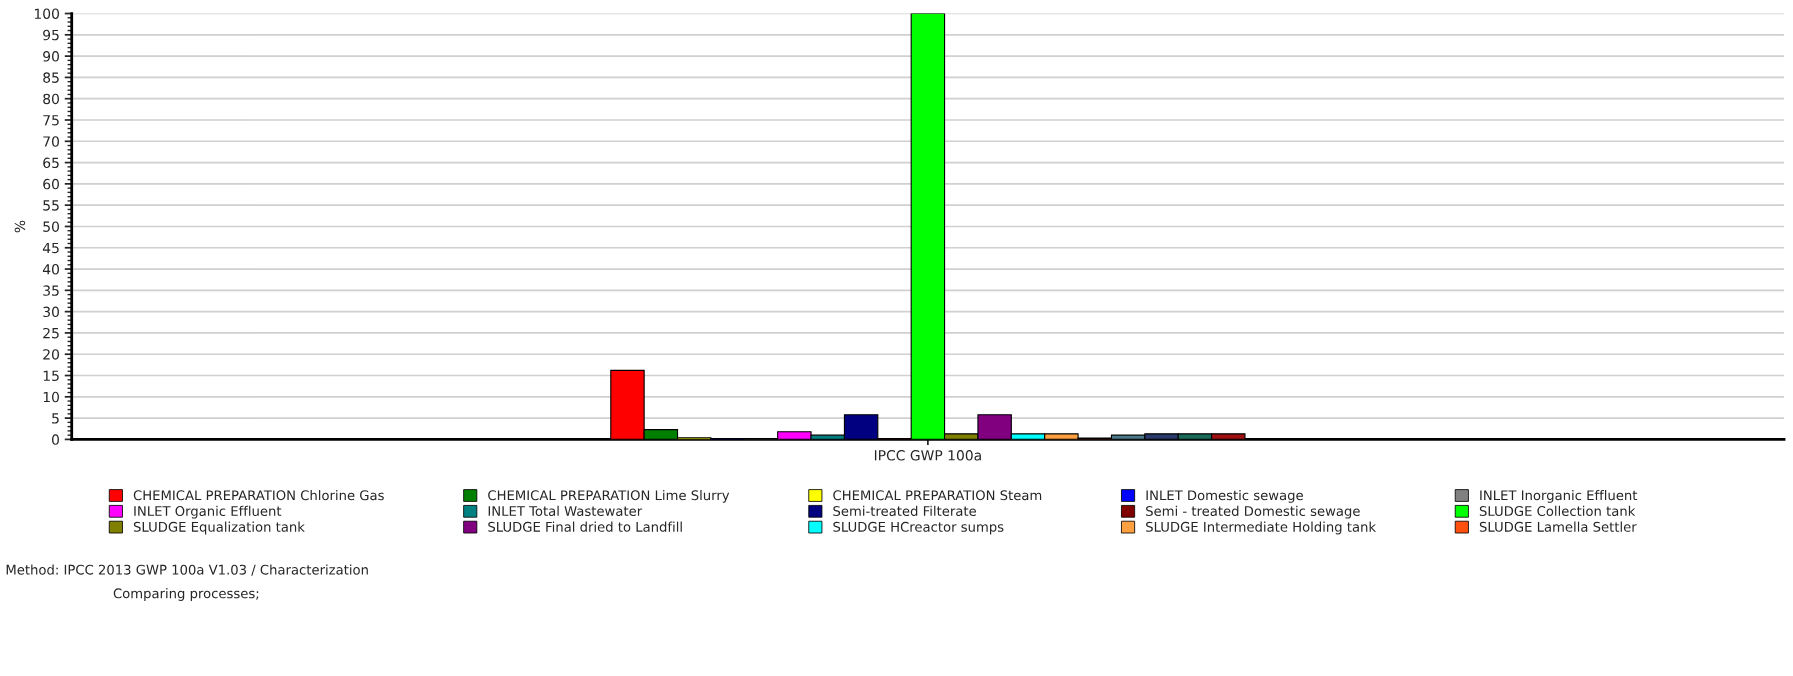 The image size is (1793, 676). What do you see at coordinates (51, 397) in the screenshot?
I see `y-tick-label: 10` at bounding box center [51, 397].